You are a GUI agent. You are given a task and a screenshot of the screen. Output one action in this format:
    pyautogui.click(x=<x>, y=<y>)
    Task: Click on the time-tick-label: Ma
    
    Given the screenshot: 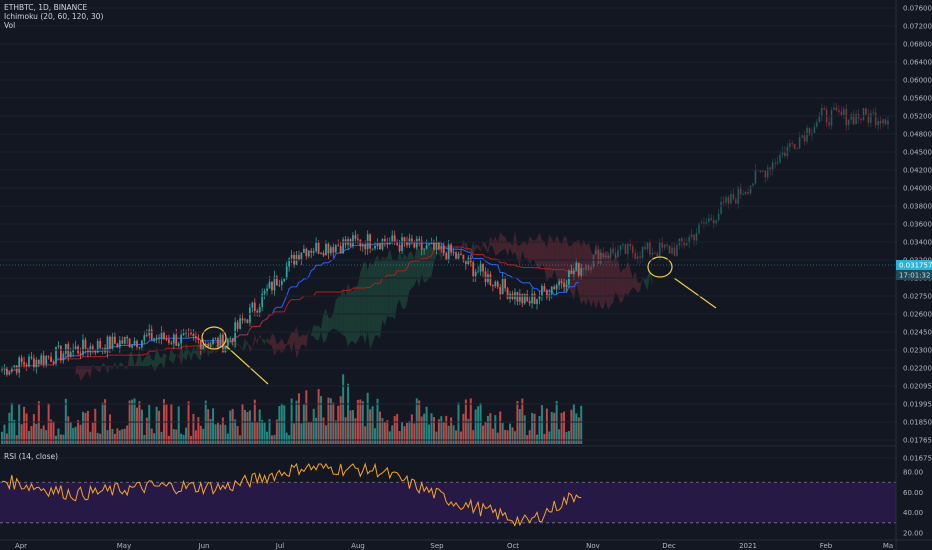 What is the action you would take?
    pyautogui.click(x=888, y=546)
    